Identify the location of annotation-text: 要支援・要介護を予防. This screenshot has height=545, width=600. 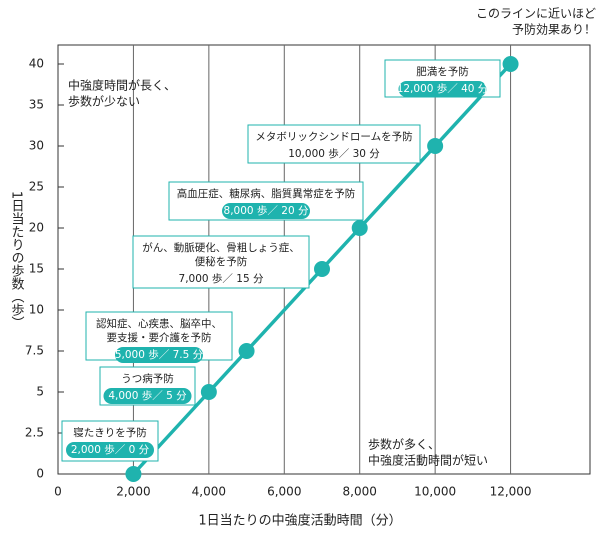
(159, 337).